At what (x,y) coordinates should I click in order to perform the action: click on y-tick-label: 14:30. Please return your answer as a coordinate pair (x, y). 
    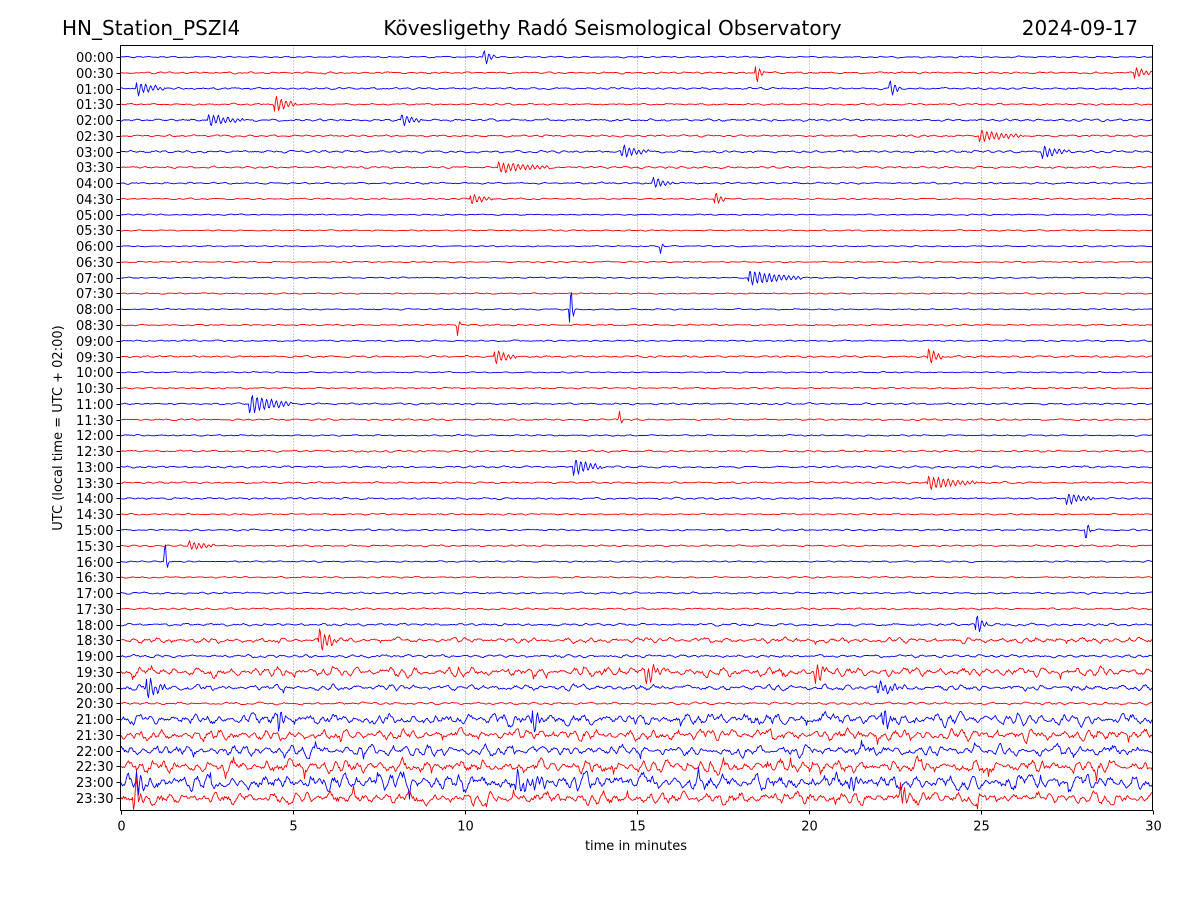
    Looking at the image, I should click on (94, 515).